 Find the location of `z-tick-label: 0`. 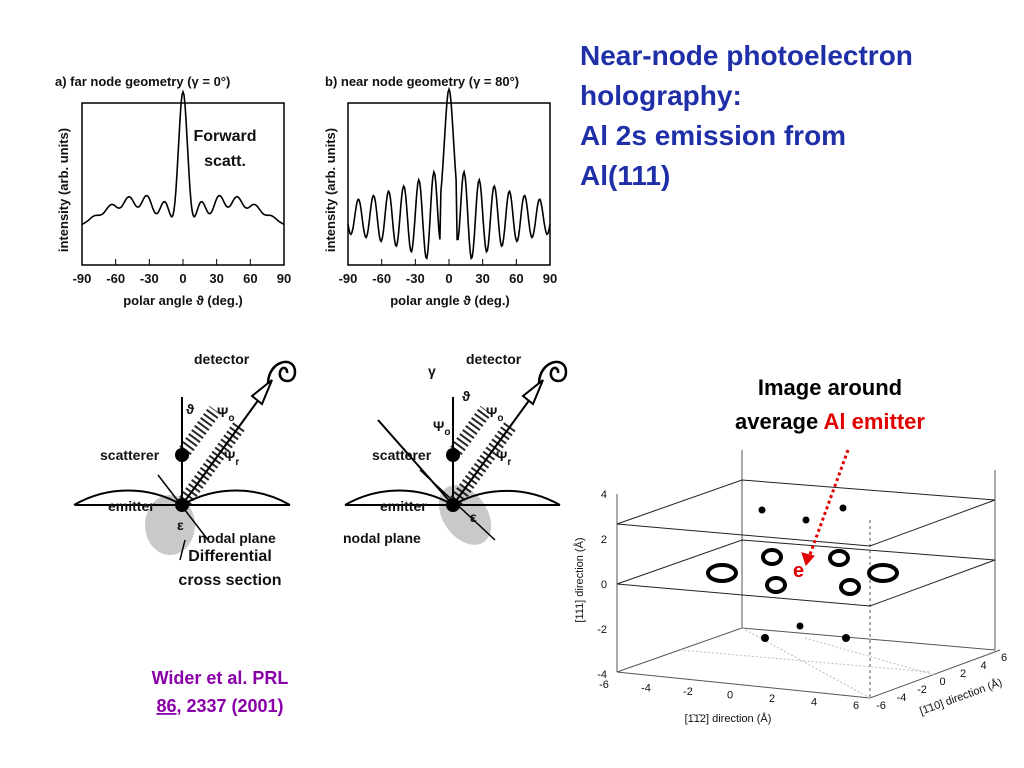

z-tick-label: 0 is located at coordinates (604, 585).